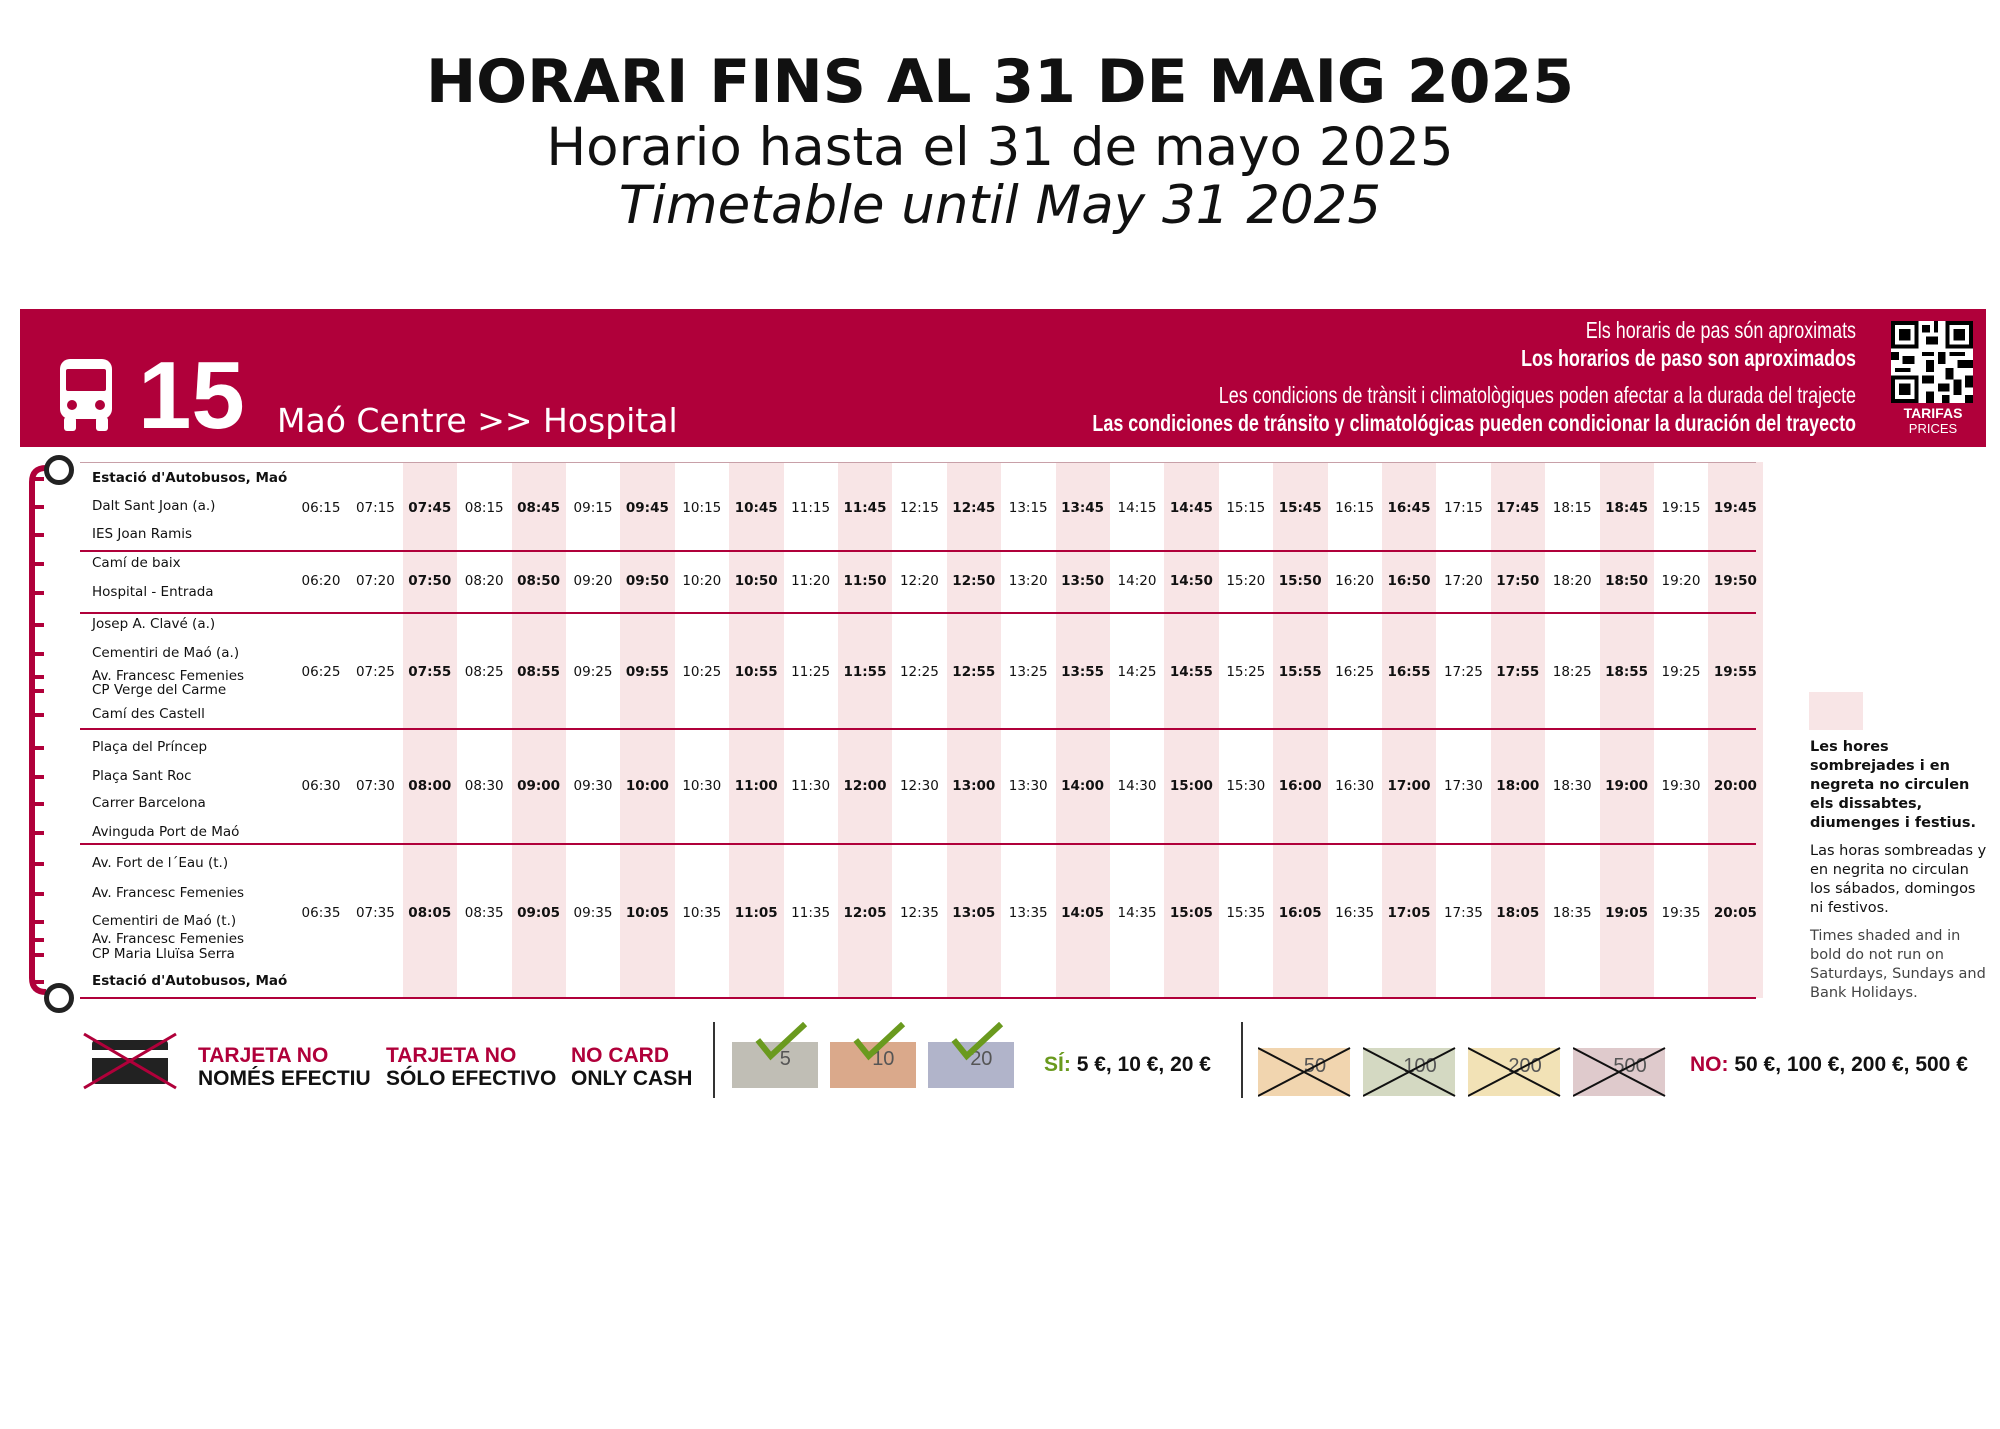 Image resolution: width=2000 pixels, height=1429 pixels. What do you see at coordinates (1355, 508) in the screenshot?
I see `departure-time: 16:15` at bounding box center [1355, 508].